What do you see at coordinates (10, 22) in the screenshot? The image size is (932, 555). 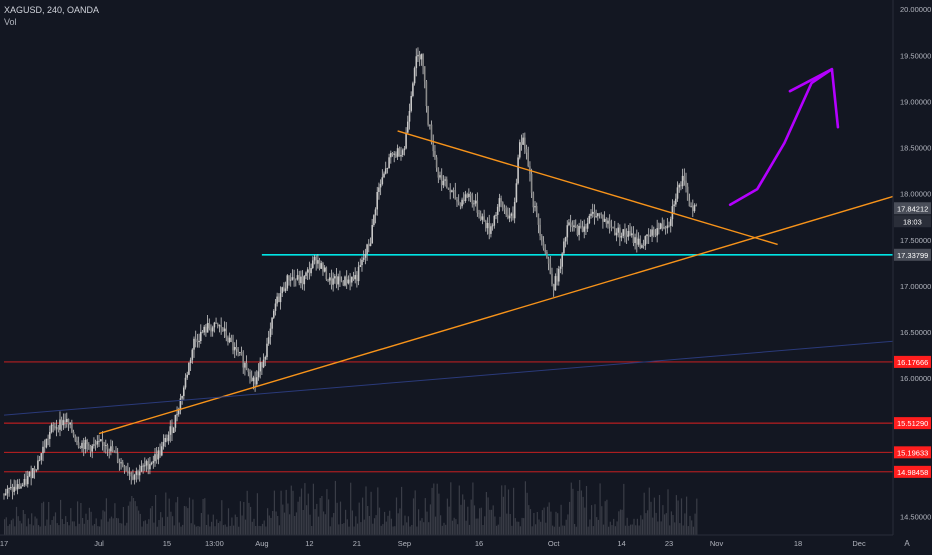 I see `volume-indicator-label: Vol` at bounding box center [10, 22].